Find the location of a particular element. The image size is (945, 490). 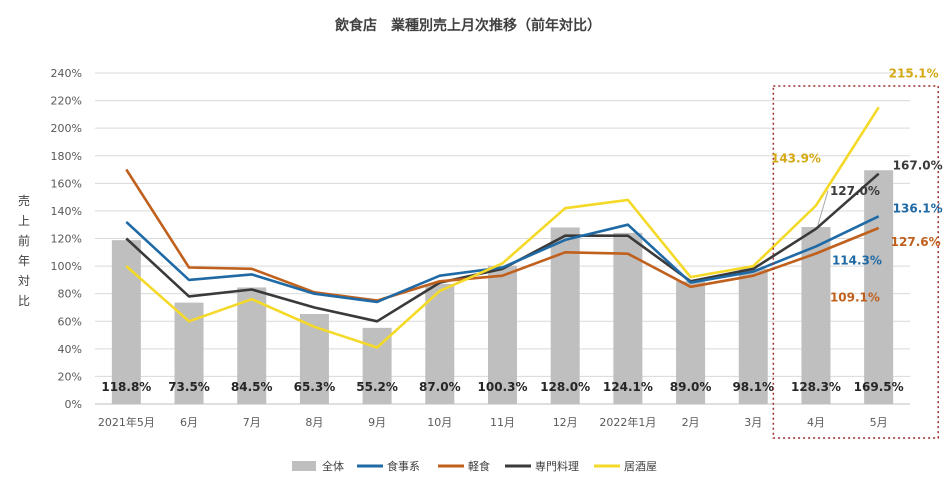

y-tick-label: 180% is located at coordinates (66, 156).